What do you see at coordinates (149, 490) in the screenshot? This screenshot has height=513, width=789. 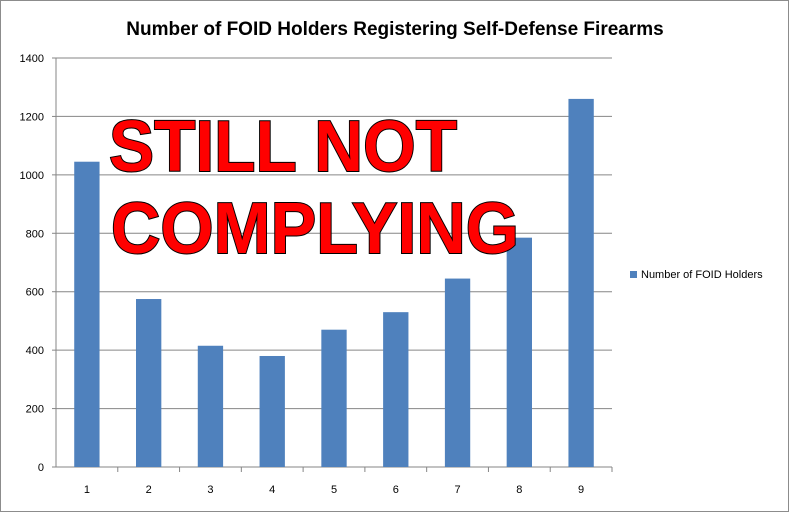 I see `x-tick-label: 2` at bounding box center [149, 490].